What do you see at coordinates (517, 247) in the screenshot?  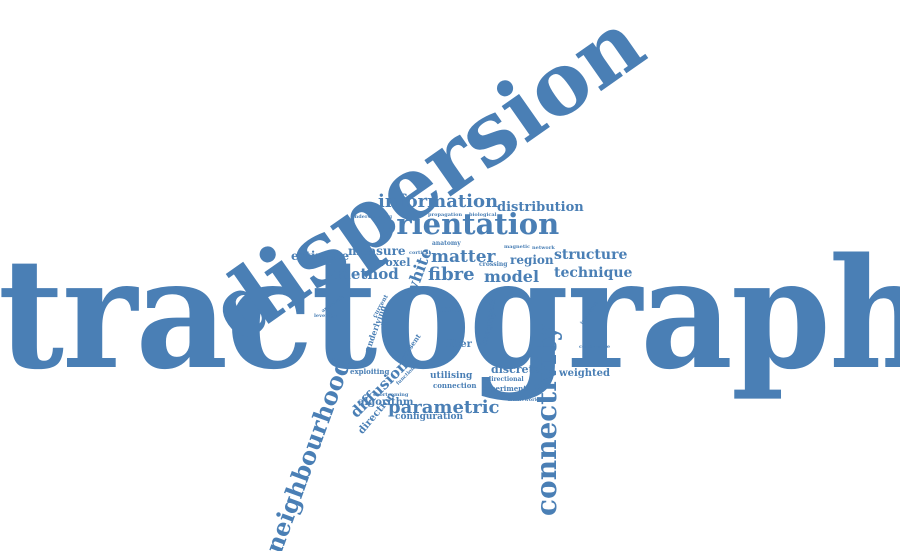 I see `word-magnetic: magnetic` at bounding box center [517, 247].